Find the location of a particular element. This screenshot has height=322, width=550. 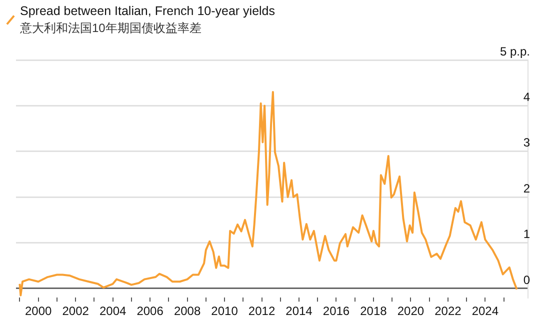

x-tick-label: 2014 is located at coordinates (299, 311).